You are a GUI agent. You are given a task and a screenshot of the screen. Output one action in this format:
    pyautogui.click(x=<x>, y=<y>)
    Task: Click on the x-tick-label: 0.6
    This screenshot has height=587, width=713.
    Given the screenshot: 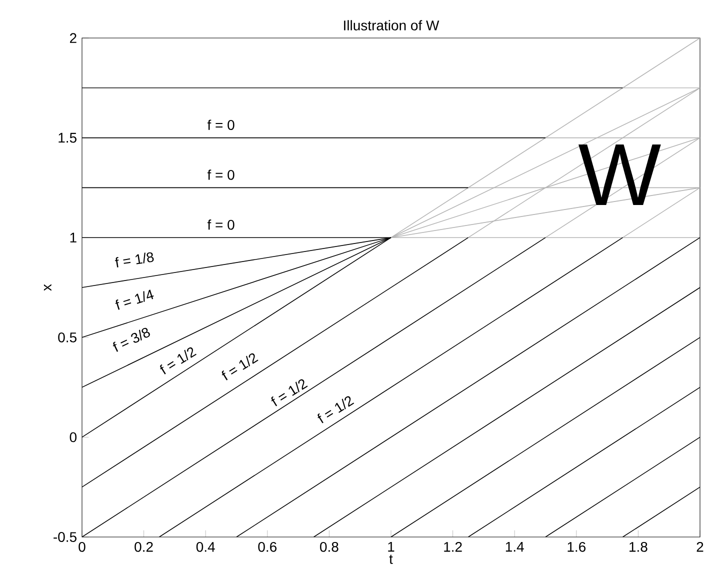 What is the action you would take?
    pyautogui.click(x=267, y=547)
    